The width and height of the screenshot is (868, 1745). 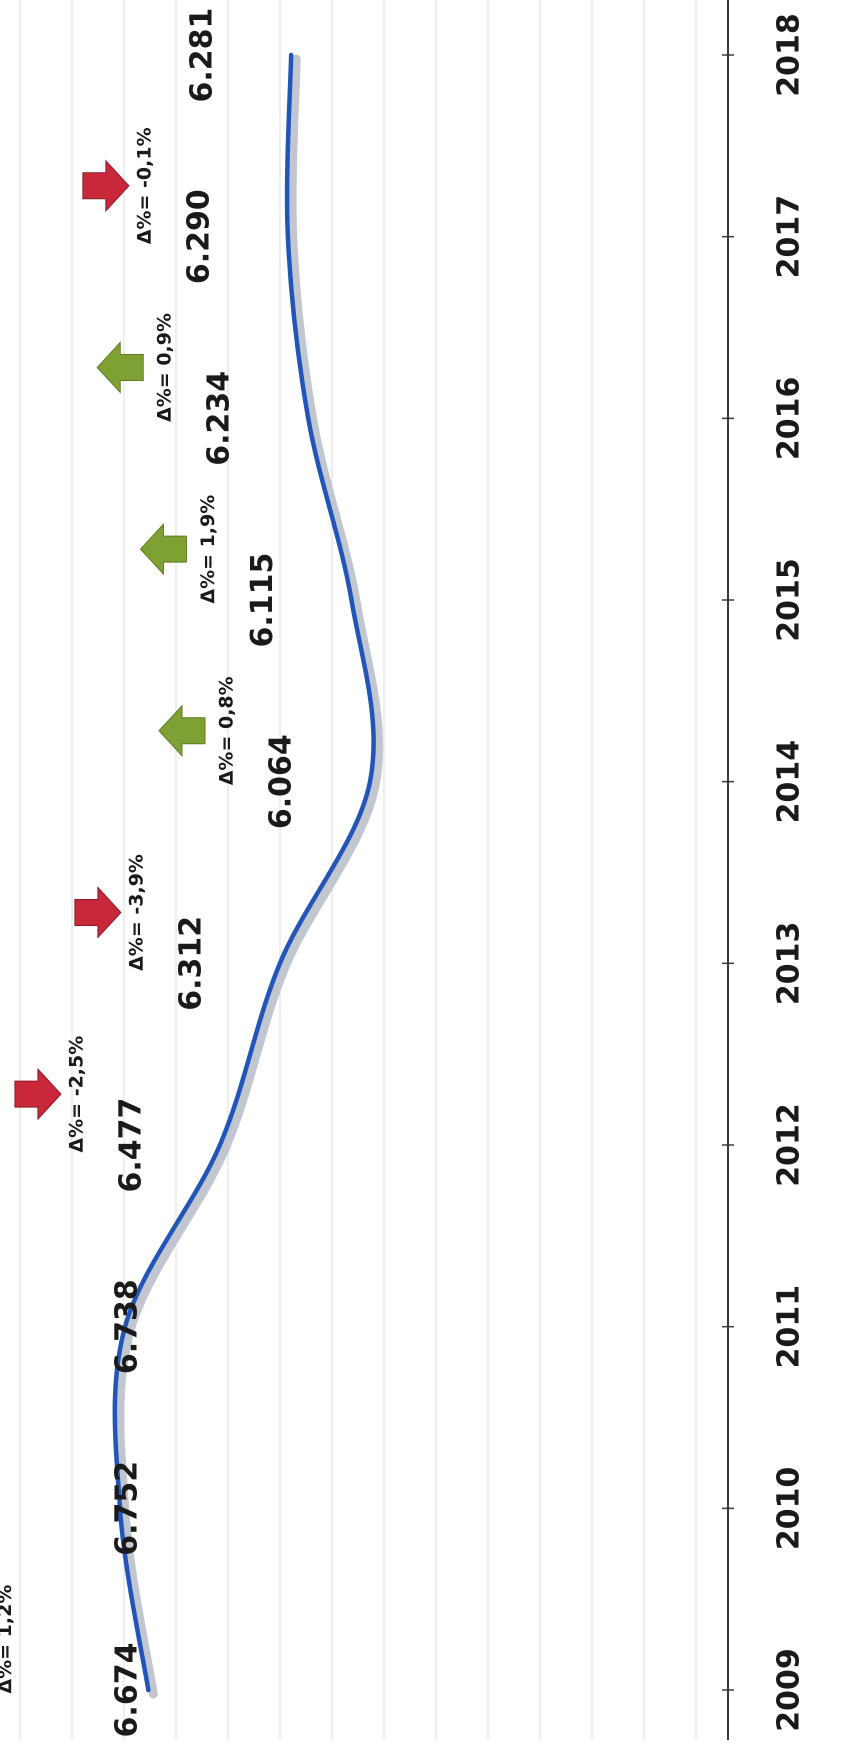 What do you see at coordinates (789, 1690) in the screenshot?
I see `x-tick-label-2009: 2009` at bounding box center [789, 1690].